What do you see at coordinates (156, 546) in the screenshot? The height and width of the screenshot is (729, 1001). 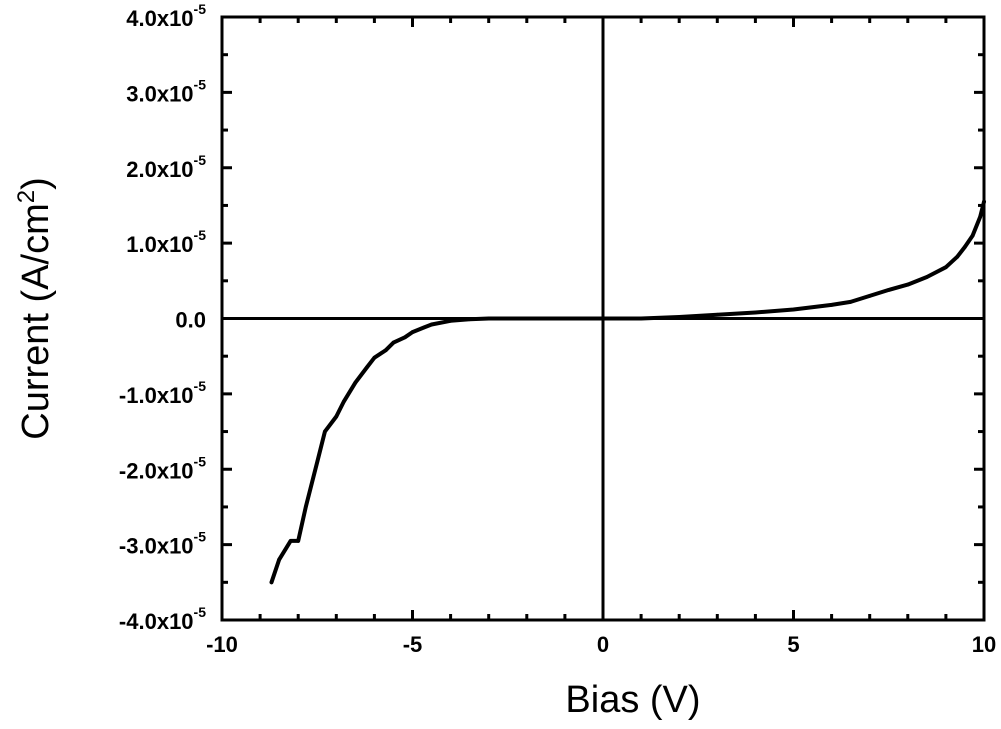 I see `y-tick-mantissa: -3.0x10` at bounding box center [156, 546].